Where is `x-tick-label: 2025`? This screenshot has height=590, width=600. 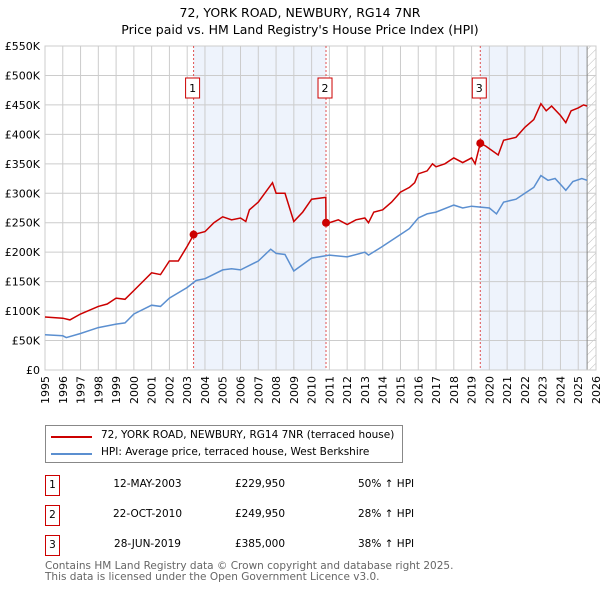
x-tick-label: 2025 is located at coordinates (578, 390).